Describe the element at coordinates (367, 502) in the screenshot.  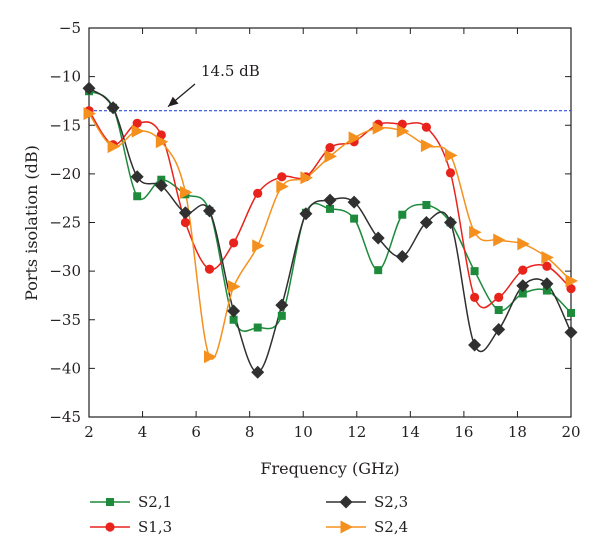
I see `legend-item-s23: S2,3` at that location.